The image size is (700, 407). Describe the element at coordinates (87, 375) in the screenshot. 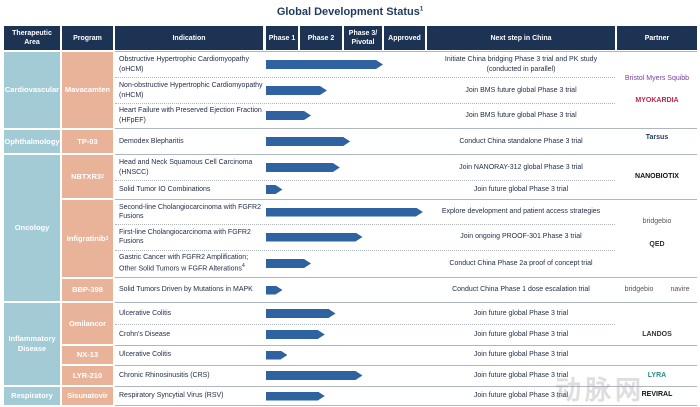

I see `program-name: LYR-210` at that location.